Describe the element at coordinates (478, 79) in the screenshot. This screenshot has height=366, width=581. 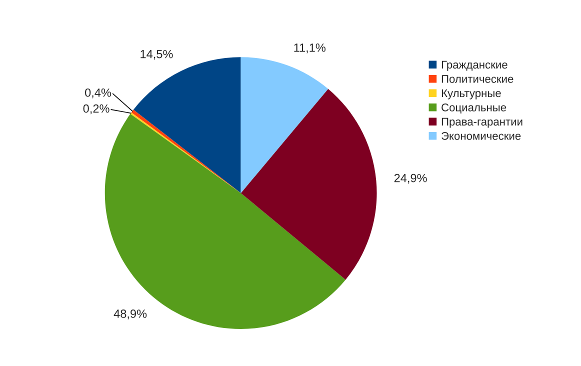
I see `legend-label: Политические` at that location.